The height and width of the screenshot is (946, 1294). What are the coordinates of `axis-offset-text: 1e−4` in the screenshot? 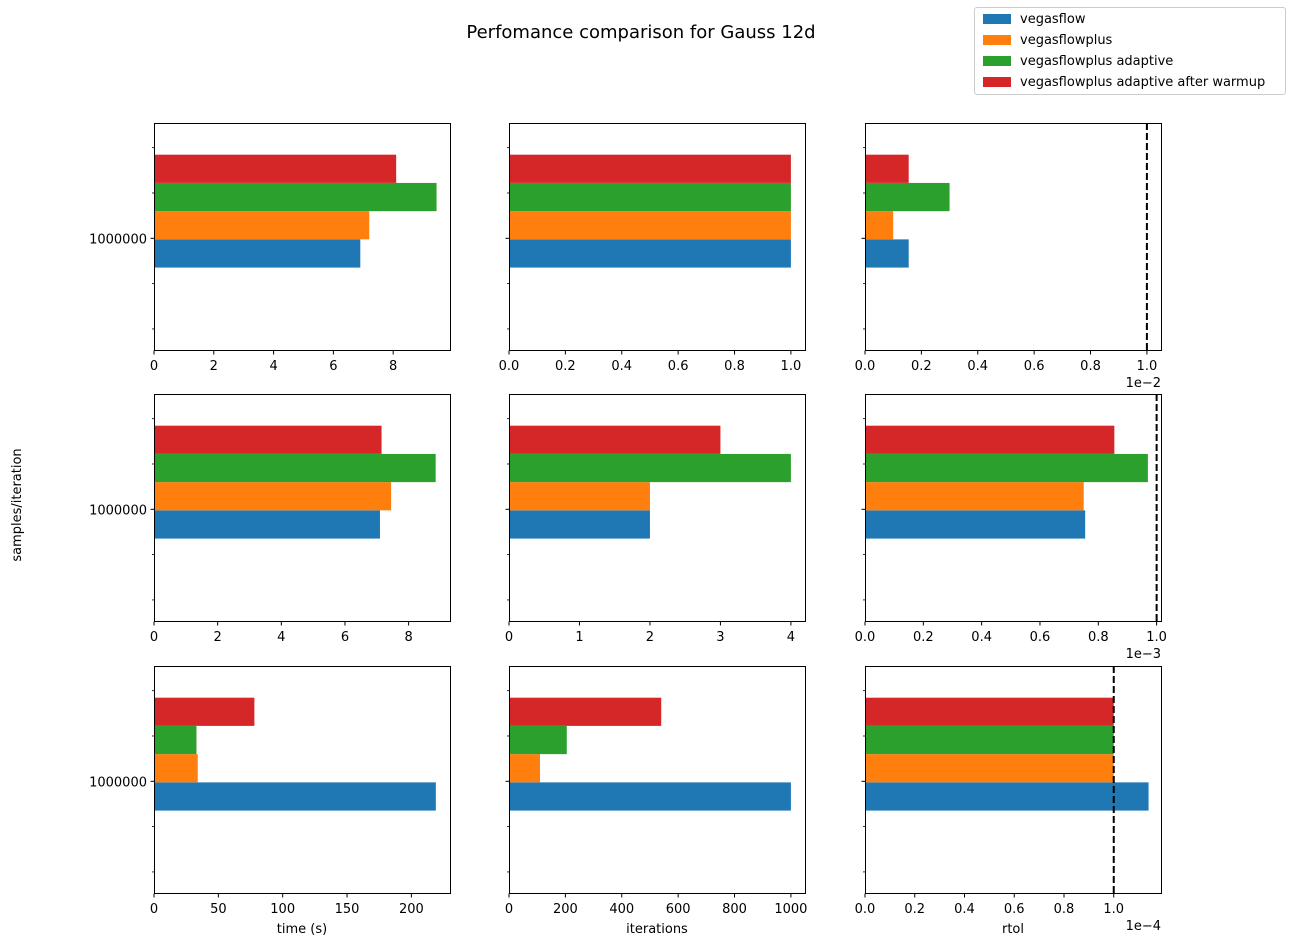 It's located at (1143, 926).